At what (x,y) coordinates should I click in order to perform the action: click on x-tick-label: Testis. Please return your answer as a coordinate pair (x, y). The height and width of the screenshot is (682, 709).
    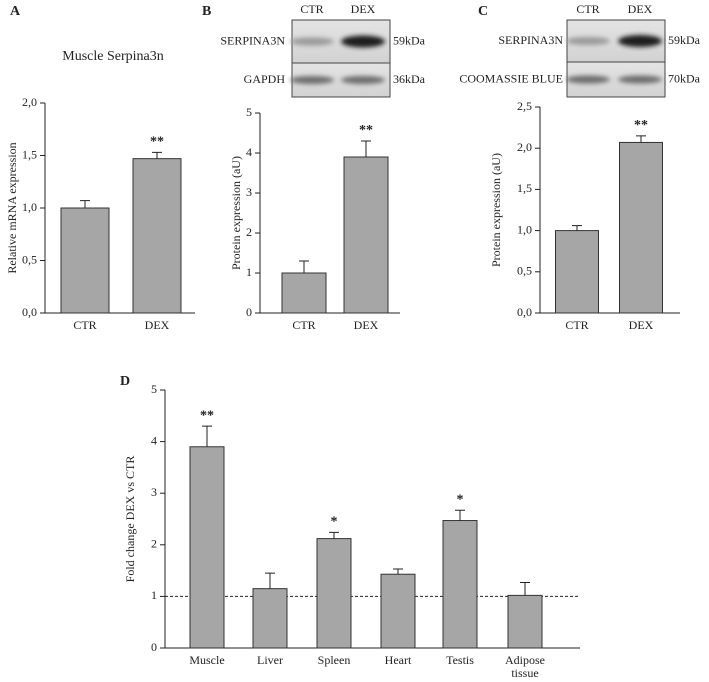
    Looking at the image, I should click on (460, 660).